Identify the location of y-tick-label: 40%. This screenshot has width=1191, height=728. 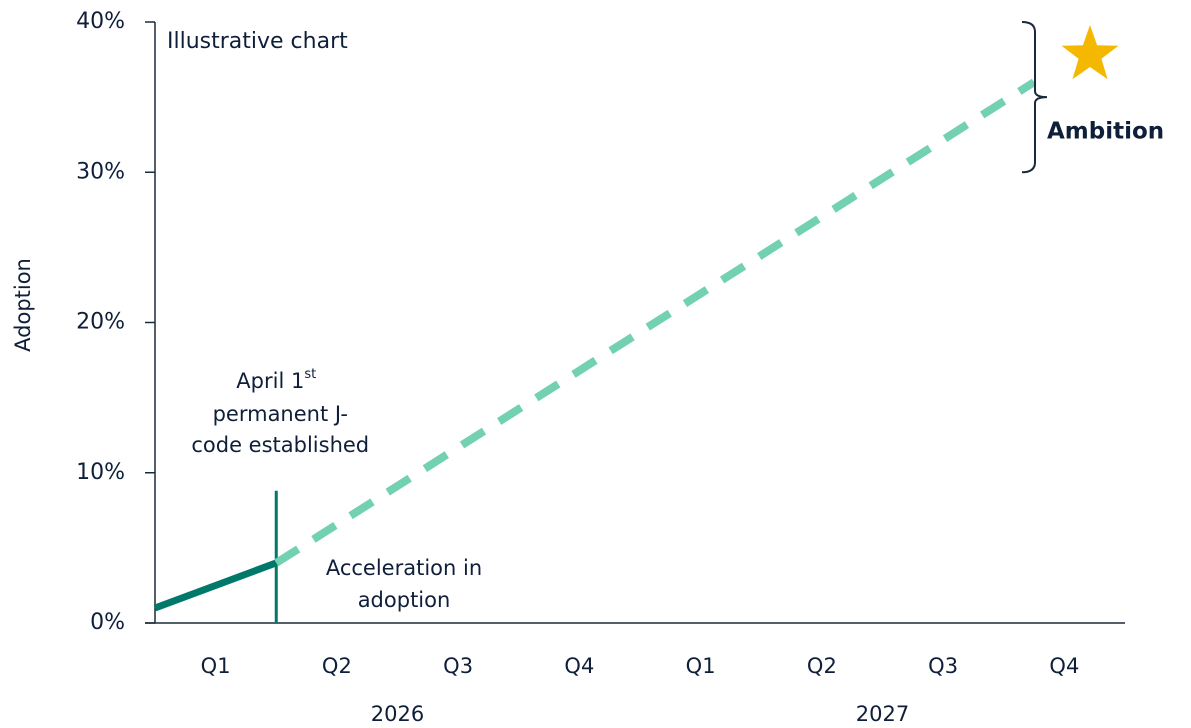
(100, 21).